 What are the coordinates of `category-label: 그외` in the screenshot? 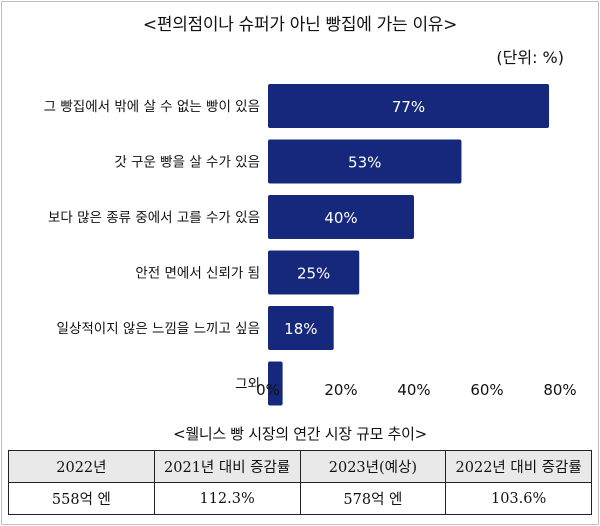 It's located at (247, 385).